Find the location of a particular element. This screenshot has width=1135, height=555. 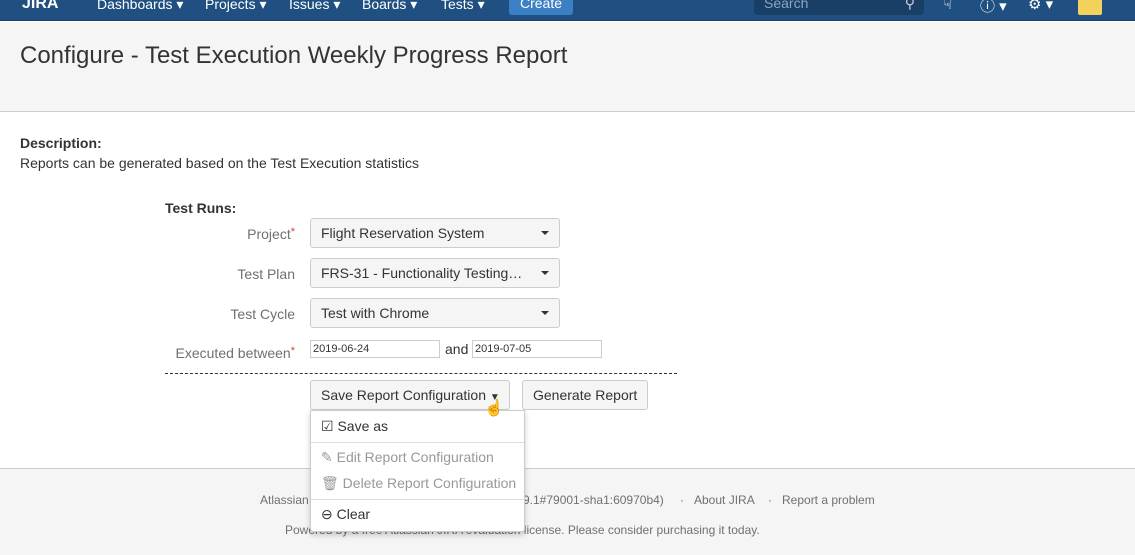

minus-circle-icon: ⊖ is located at coordinates (327, 514).